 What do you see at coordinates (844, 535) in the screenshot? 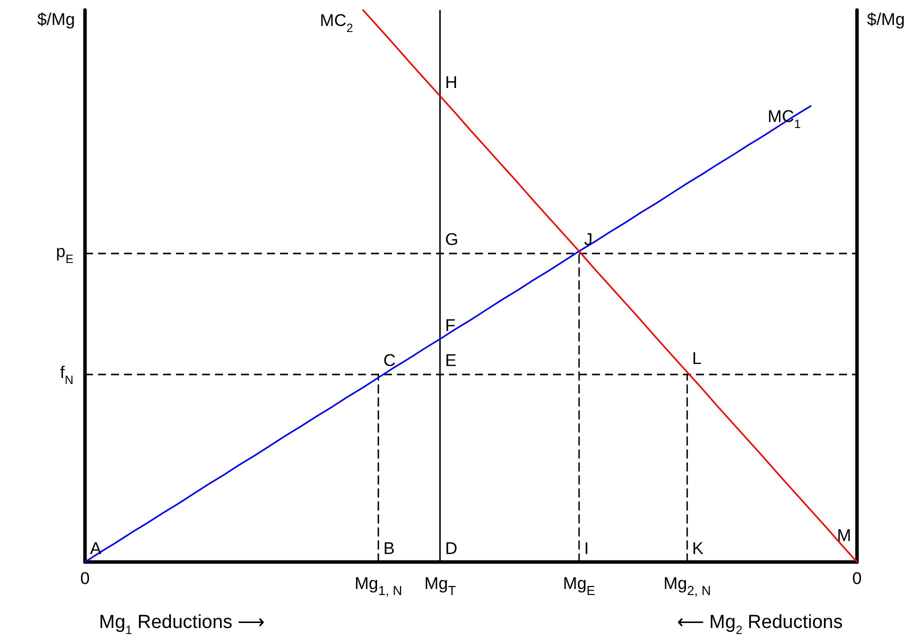
I see `annotation: M` at bounding box center [844, 535].